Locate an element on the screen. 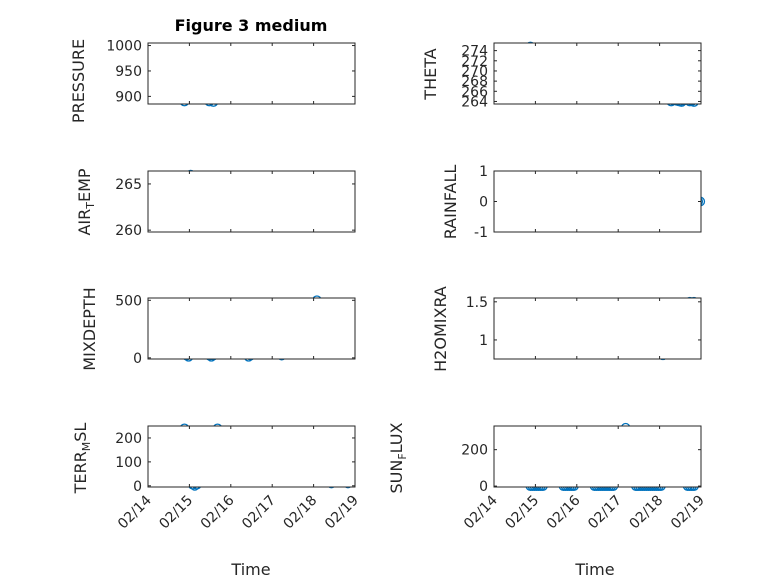  sun-flux-axes-box is located at coordinates (597, 456).